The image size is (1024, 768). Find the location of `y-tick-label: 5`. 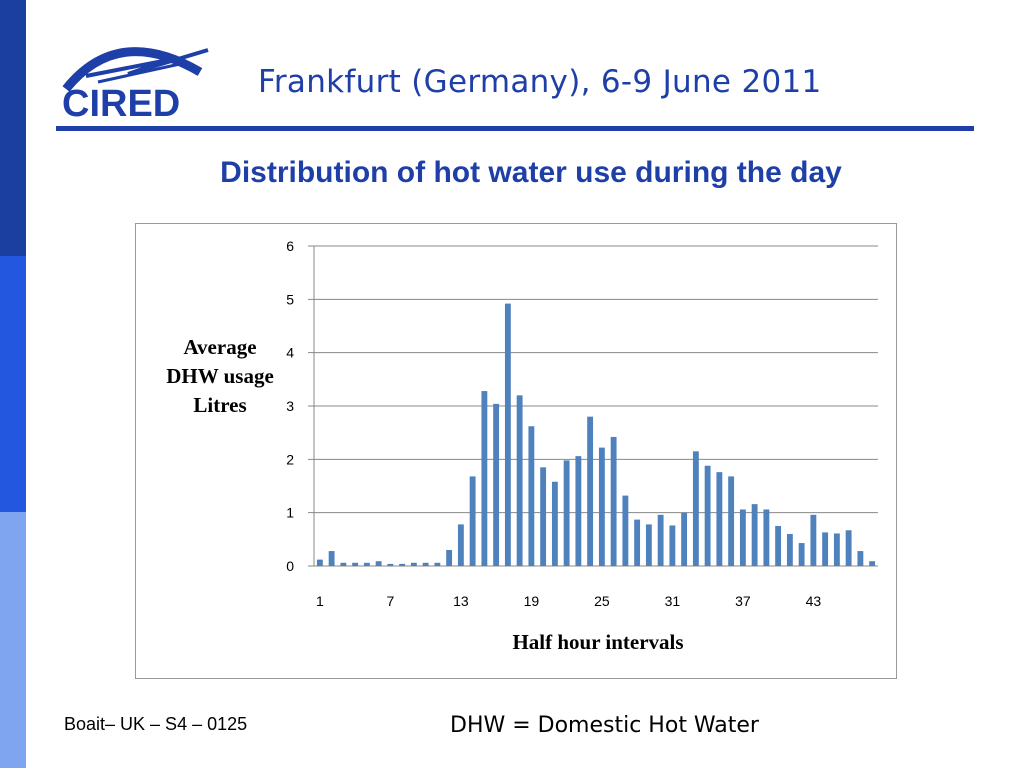

y-tick-label: 5 is located at coordinates (290, 299).